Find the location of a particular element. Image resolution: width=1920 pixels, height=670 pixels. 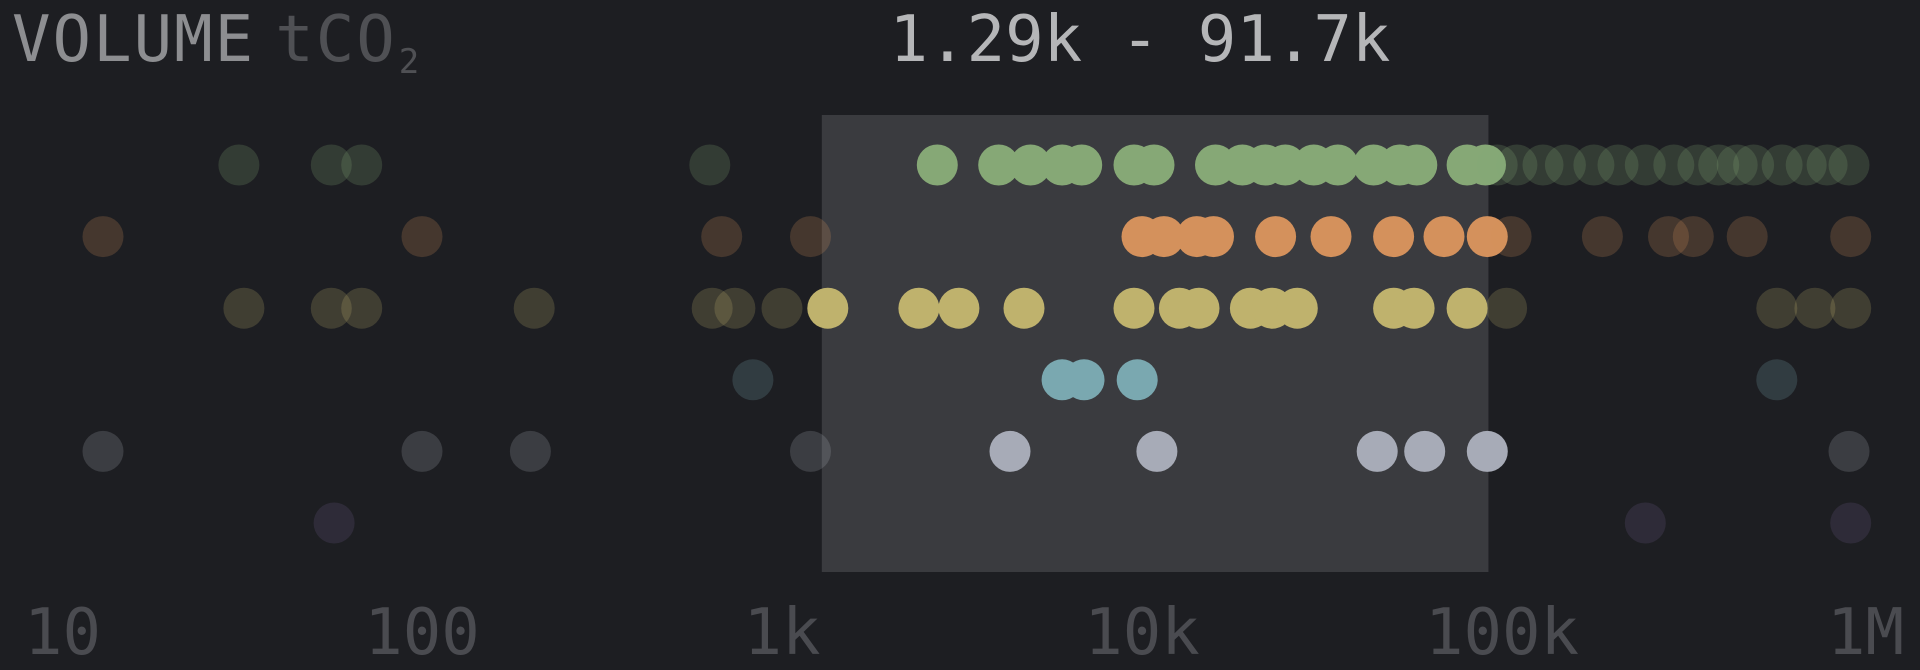

x-tick-label: 1k is located at coordinates (781, 633).